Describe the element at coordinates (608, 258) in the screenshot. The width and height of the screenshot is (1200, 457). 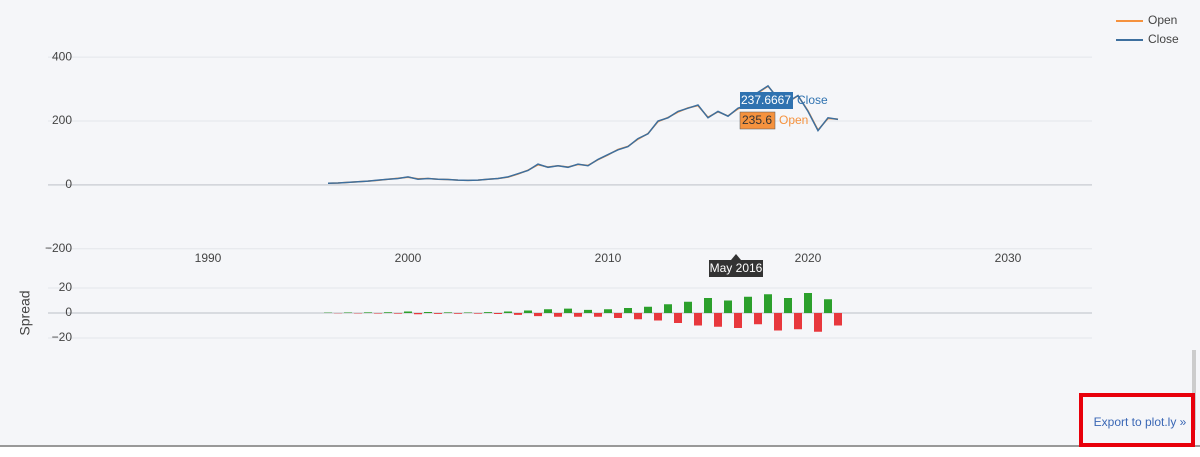
I see `x-tick-label: 2010` at that location.